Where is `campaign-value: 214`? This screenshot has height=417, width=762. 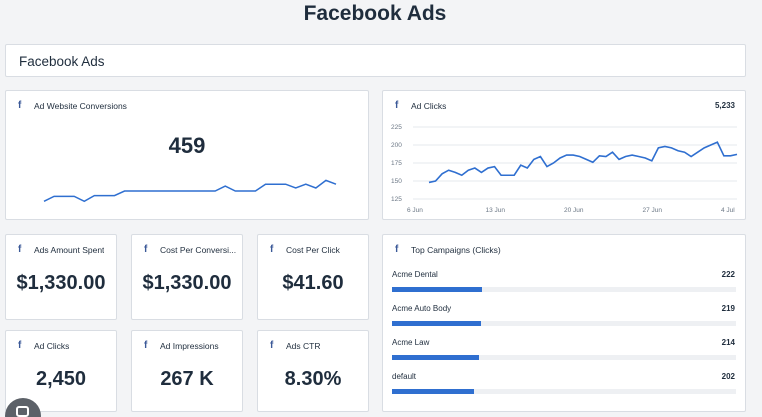 campaign-value: 214 is located at coordinates (728, 342).